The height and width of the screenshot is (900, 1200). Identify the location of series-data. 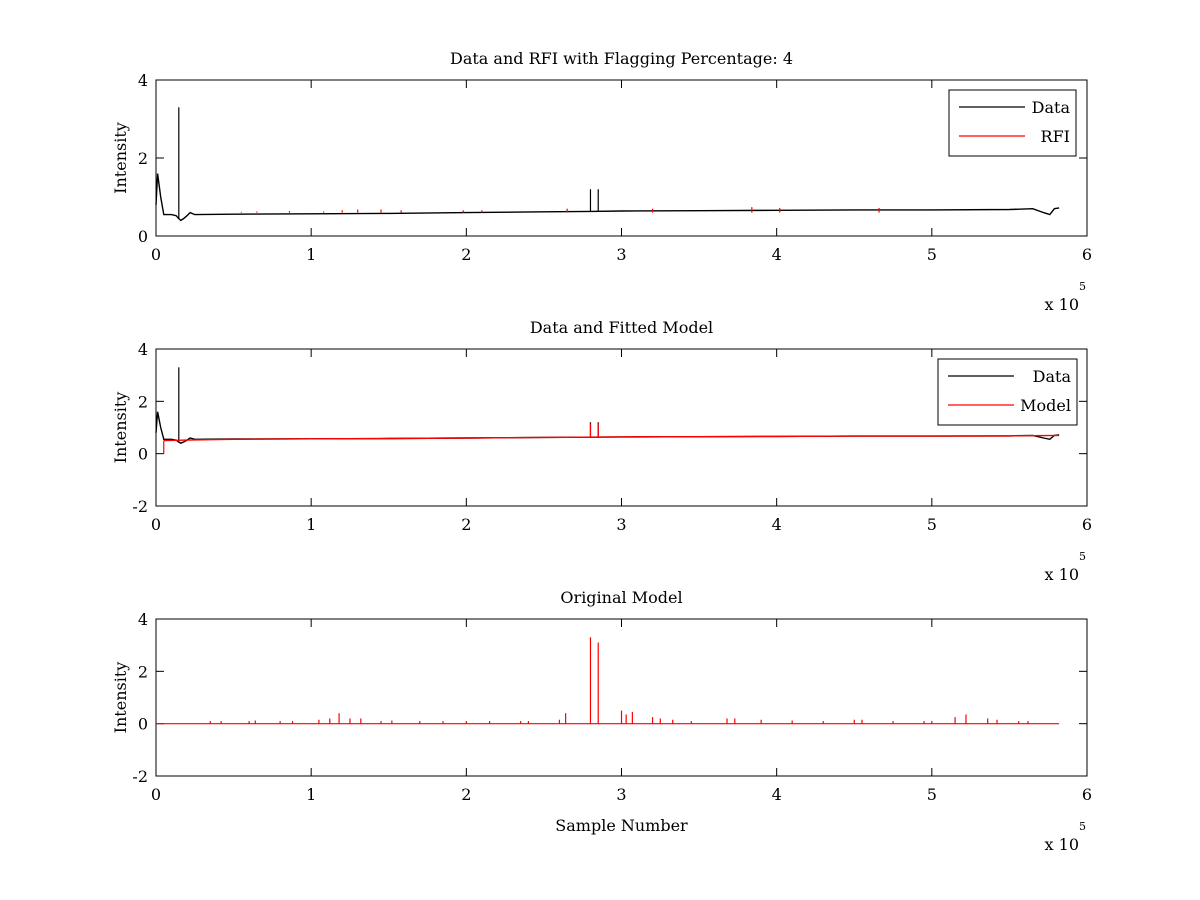
(607, 164).